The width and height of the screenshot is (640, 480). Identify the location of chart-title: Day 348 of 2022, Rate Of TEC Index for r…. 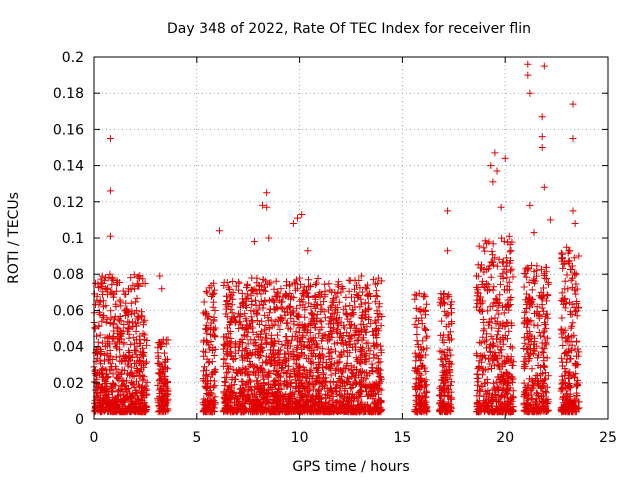
(349, 29).